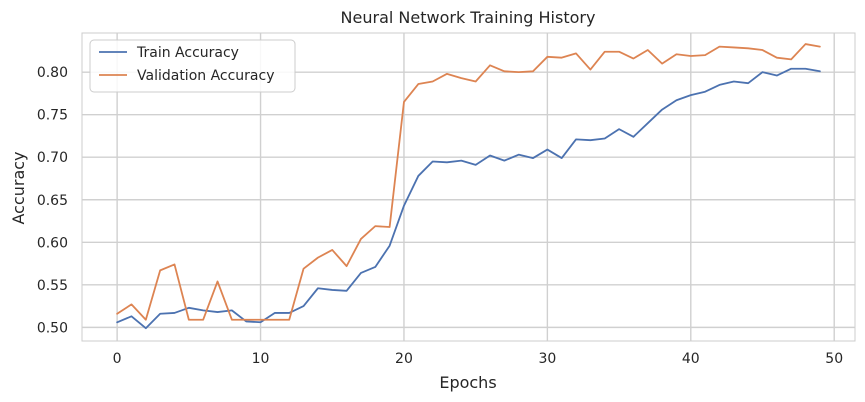 This screenshot has height=402, width=865. Describe the element at coordinates (187, 53) in the screenshot. I see `legend-label: Train Accuracy` at that location.